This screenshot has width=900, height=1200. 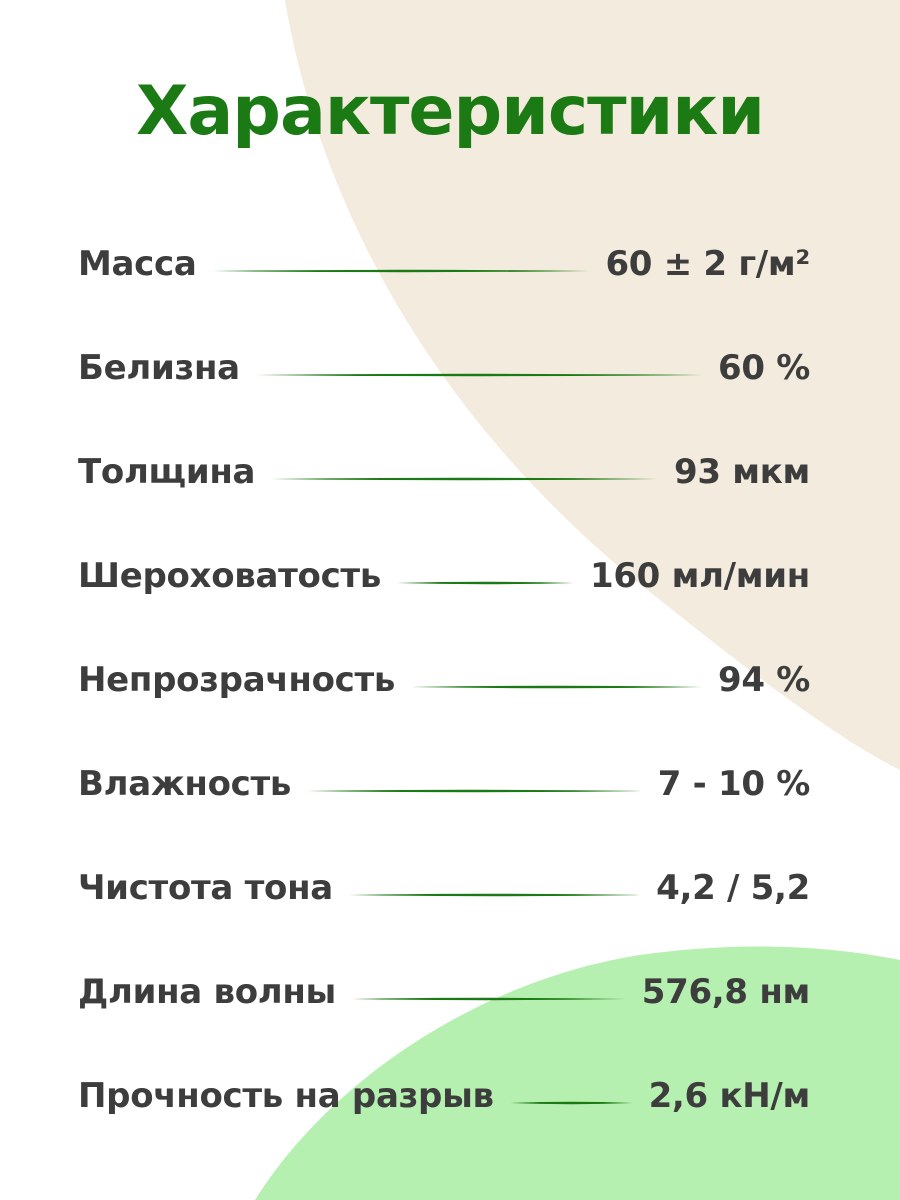 What do you see at coordinates (444, 784) in the screenshot?
I see `spec-row: Влажность 7 - 10 %` at bounding box center [444, 784].